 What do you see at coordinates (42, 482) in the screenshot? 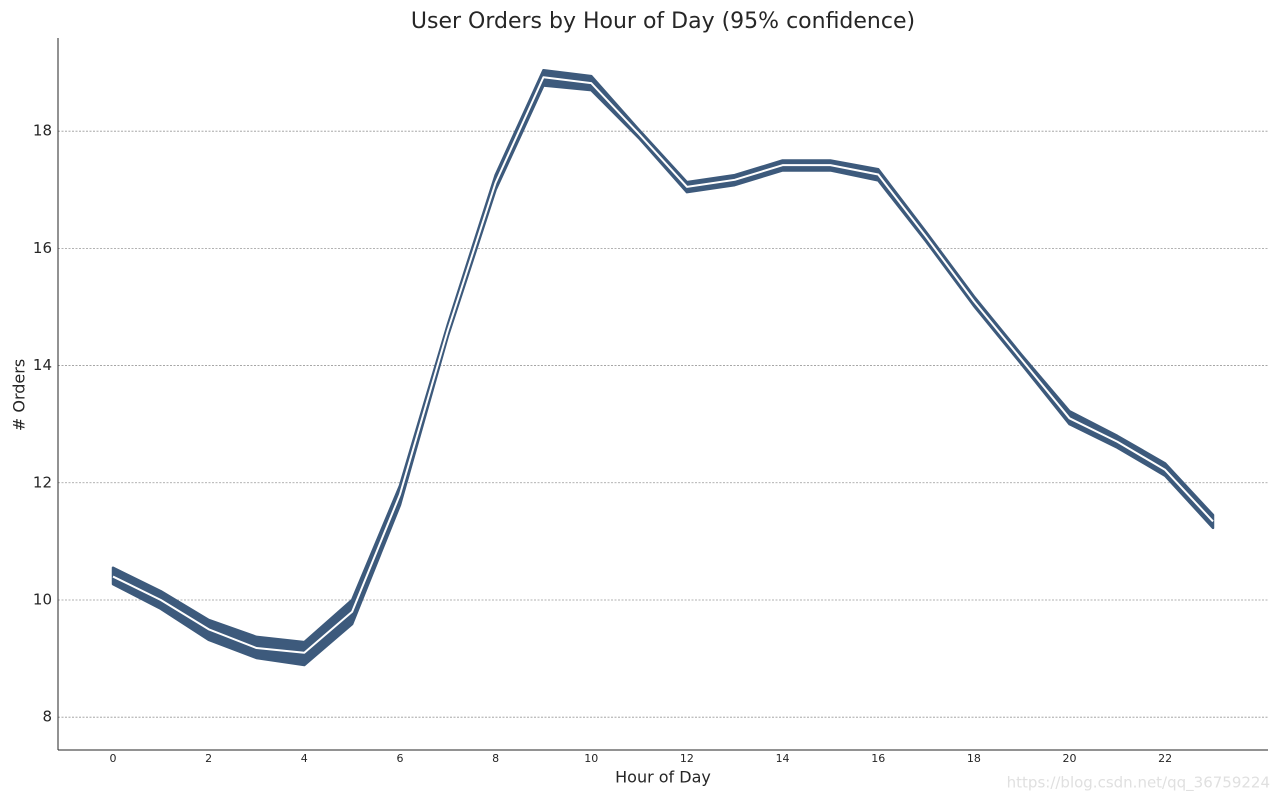
I see `y-tick-label: 12` at bounding box center [42, 482].